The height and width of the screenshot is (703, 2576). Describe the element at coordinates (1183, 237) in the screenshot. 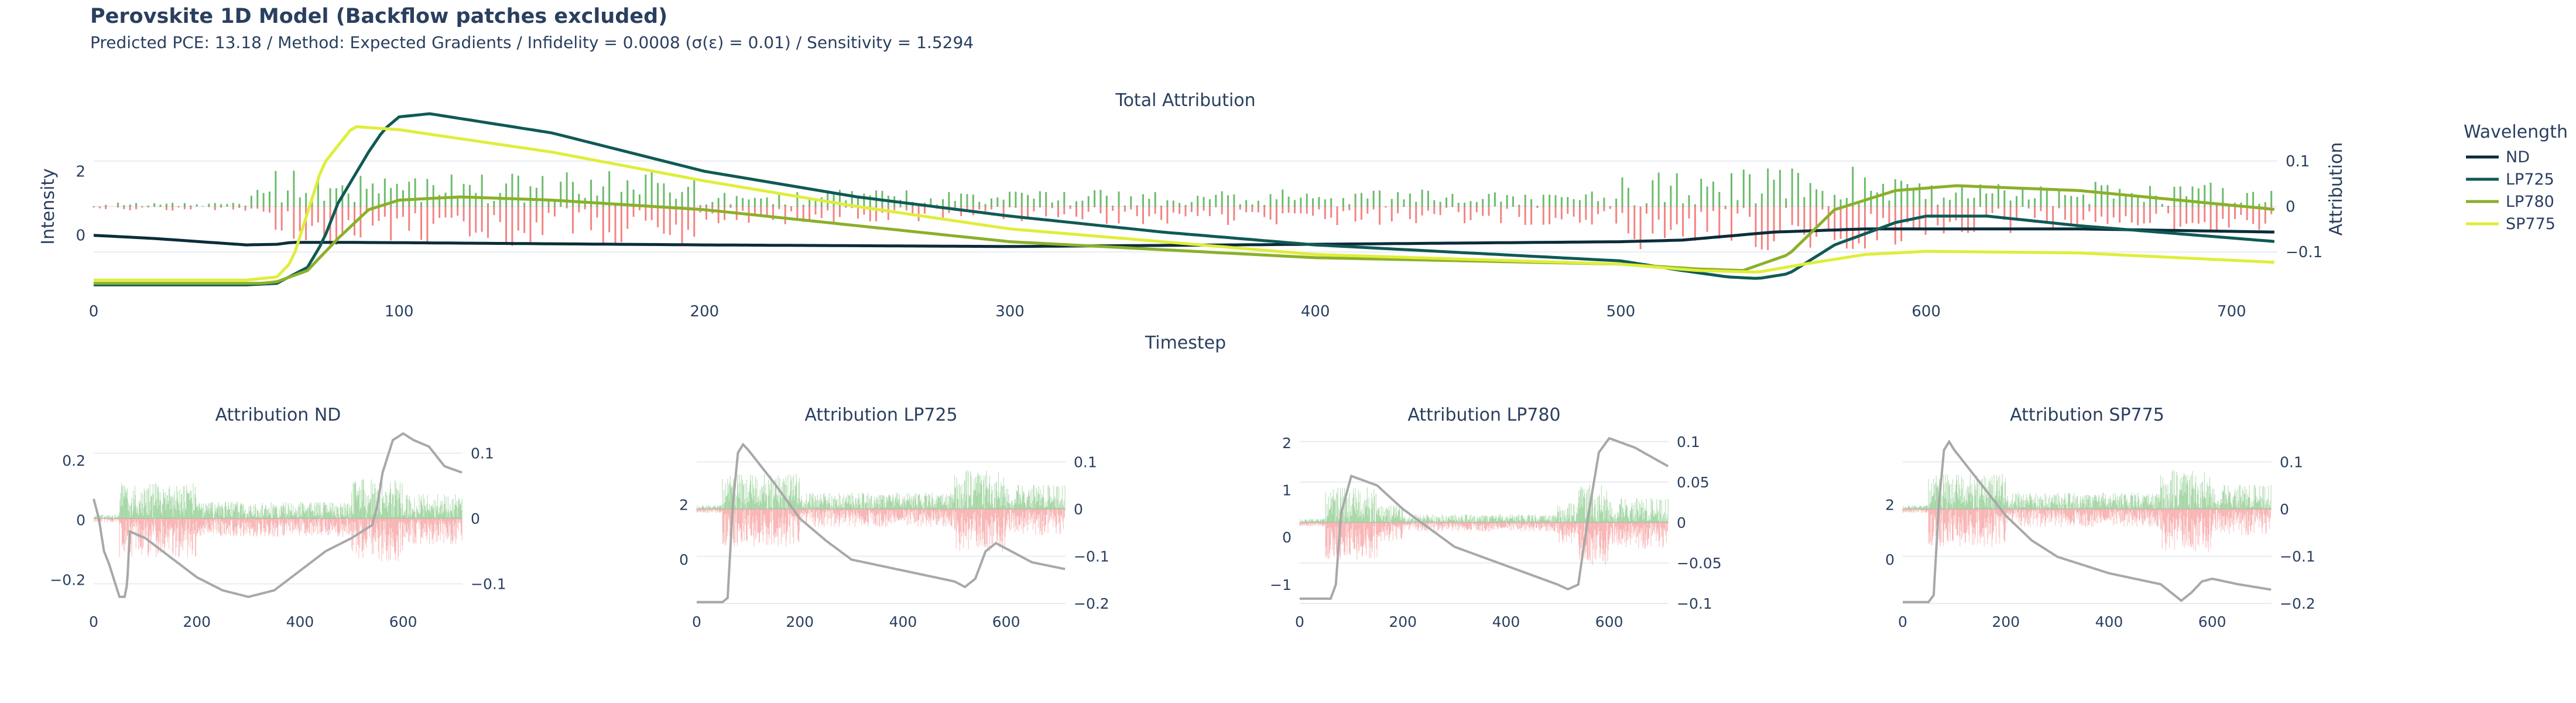

I see `series-line-nd` at that location.